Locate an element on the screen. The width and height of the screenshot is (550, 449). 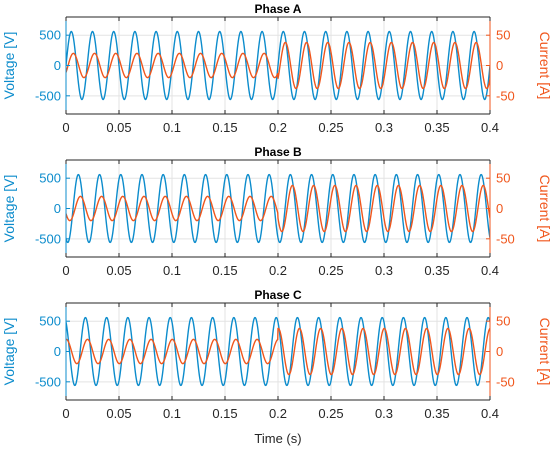
panel-title: Phase B is located at coordinates (278, 152).